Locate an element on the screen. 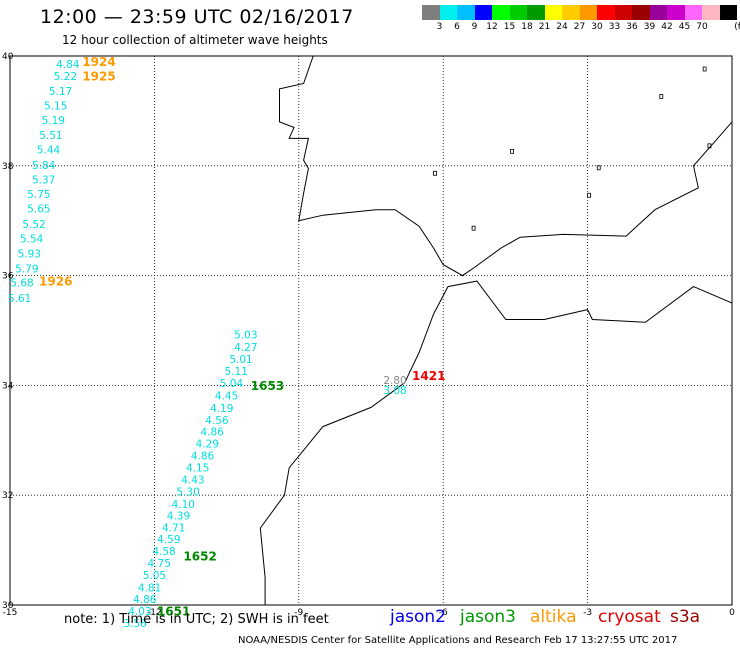  swh-value-label: 5.54 is located at coordinates (32, 240).